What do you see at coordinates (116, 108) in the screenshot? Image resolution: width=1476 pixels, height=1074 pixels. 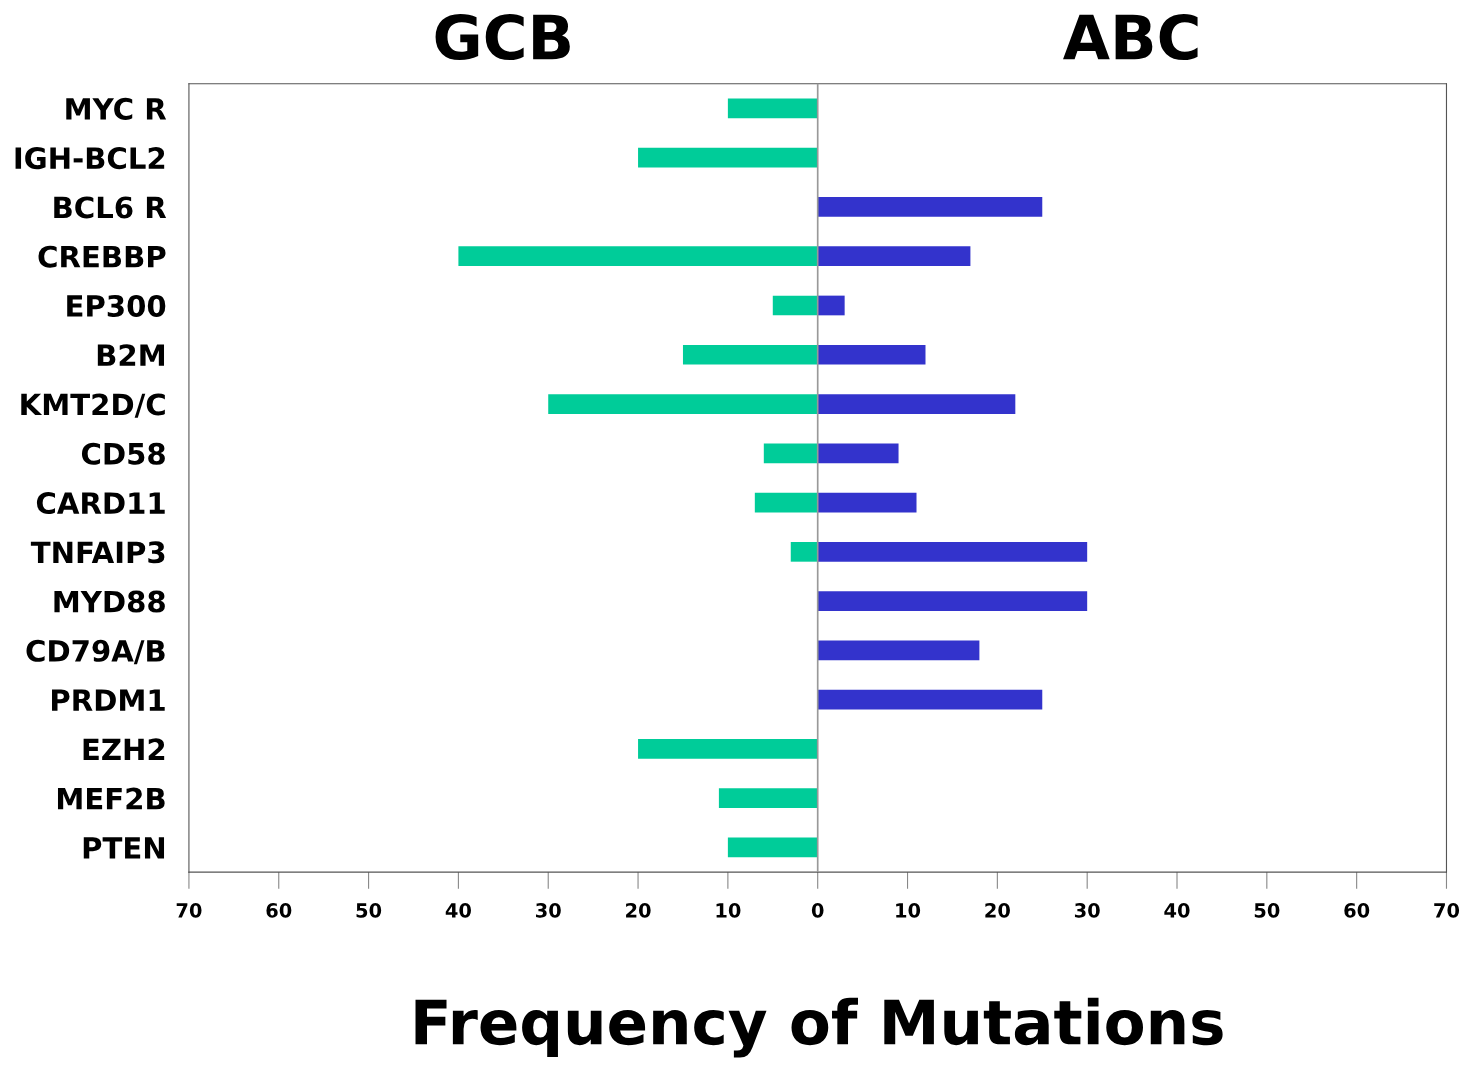 I see `y-tick-label: MYC R` at bounding box center [116, 108].